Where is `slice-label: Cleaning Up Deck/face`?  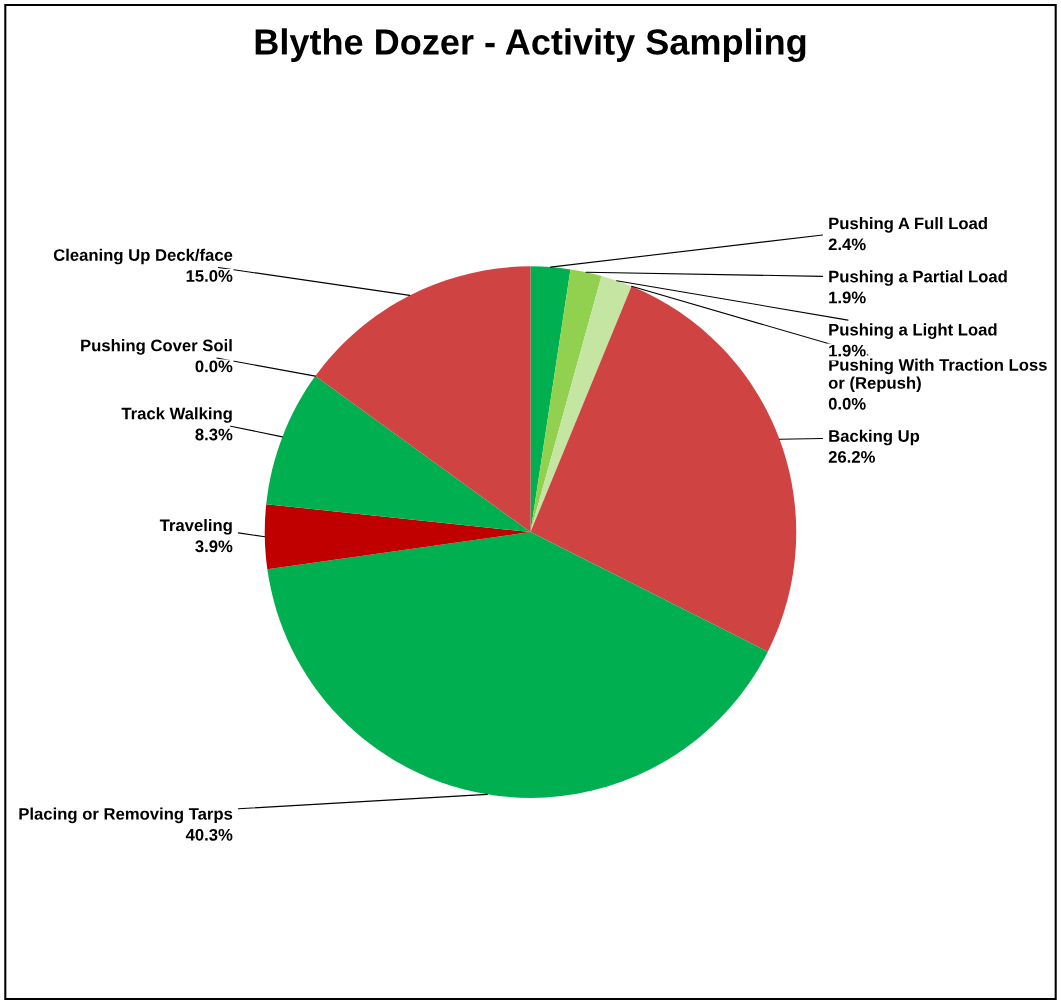 slice-label: Cleaning Up Deck/face is located at coordinates (143, 256).